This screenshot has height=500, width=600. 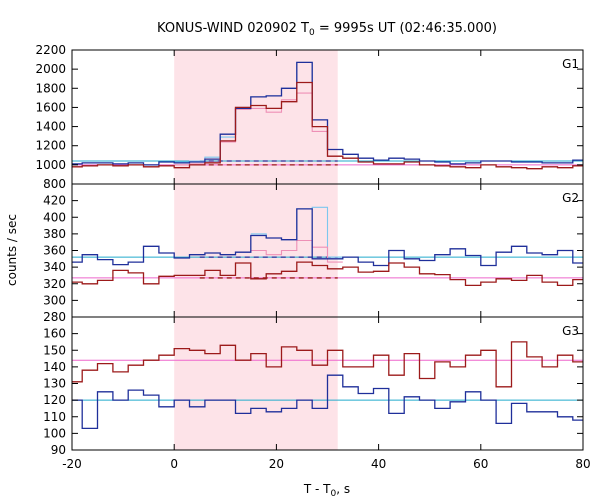 I want to click on x-tick-label: 20, so click(x=276, y=464).